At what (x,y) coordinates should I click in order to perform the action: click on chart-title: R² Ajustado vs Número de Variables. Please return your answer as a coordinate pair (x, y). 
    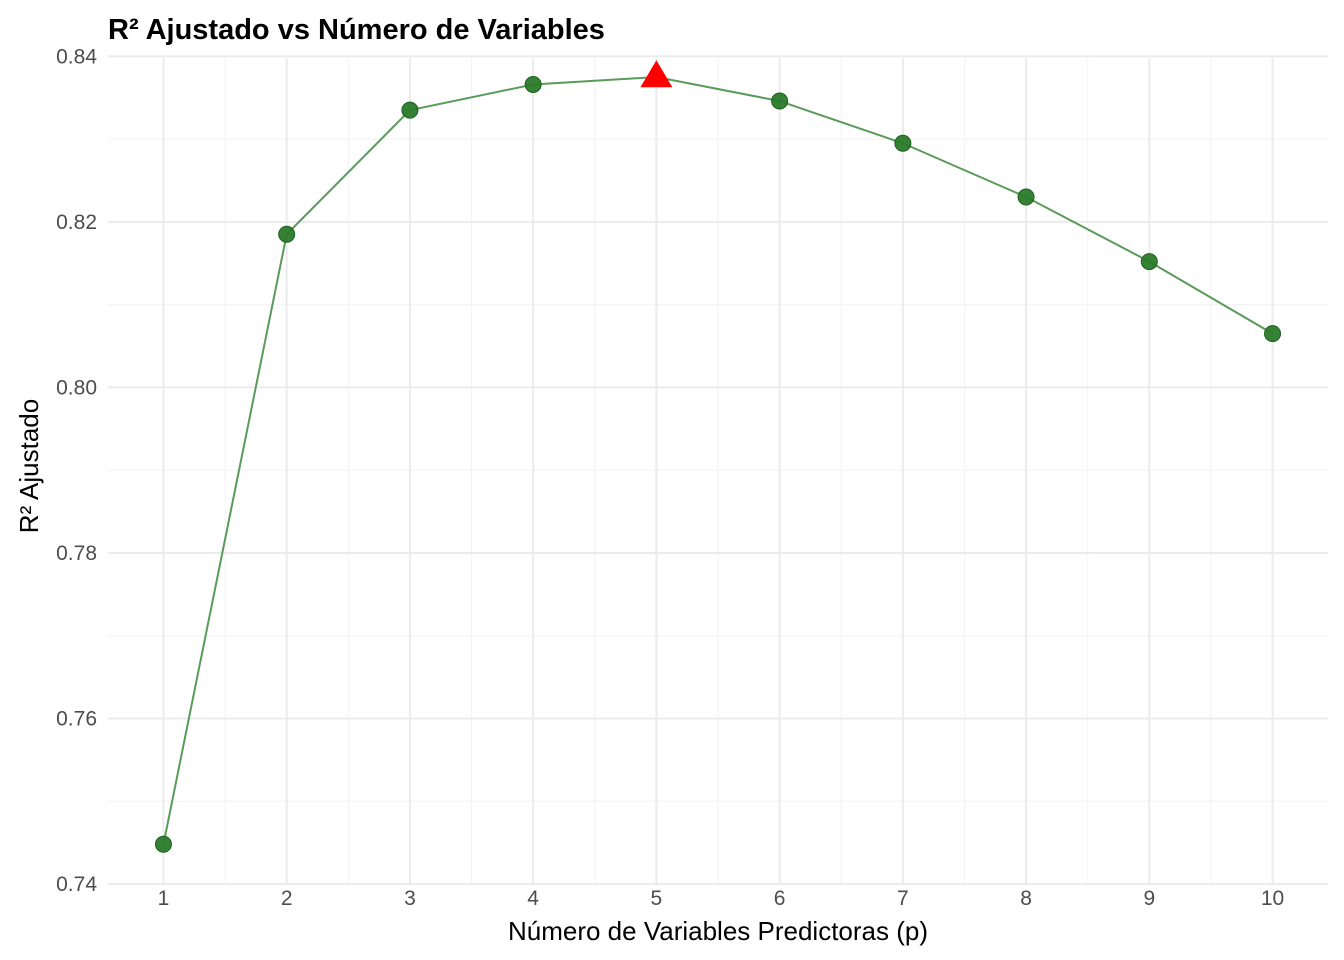
    Looking at the image, I should click on (356, 30).